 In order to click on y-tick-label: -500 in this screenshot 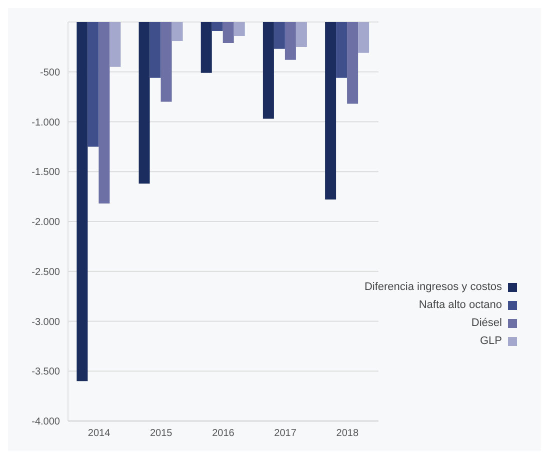, I will do `click(50, 72)`.